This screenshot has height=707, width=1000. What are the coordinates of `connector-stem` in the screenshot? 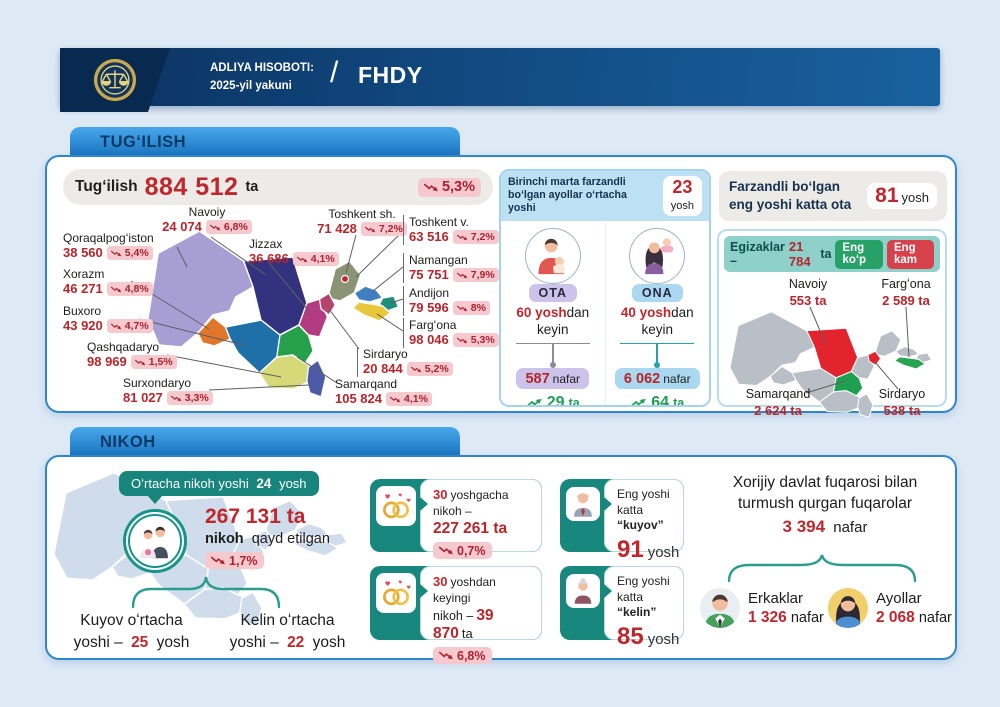 It's located at (657, 354).